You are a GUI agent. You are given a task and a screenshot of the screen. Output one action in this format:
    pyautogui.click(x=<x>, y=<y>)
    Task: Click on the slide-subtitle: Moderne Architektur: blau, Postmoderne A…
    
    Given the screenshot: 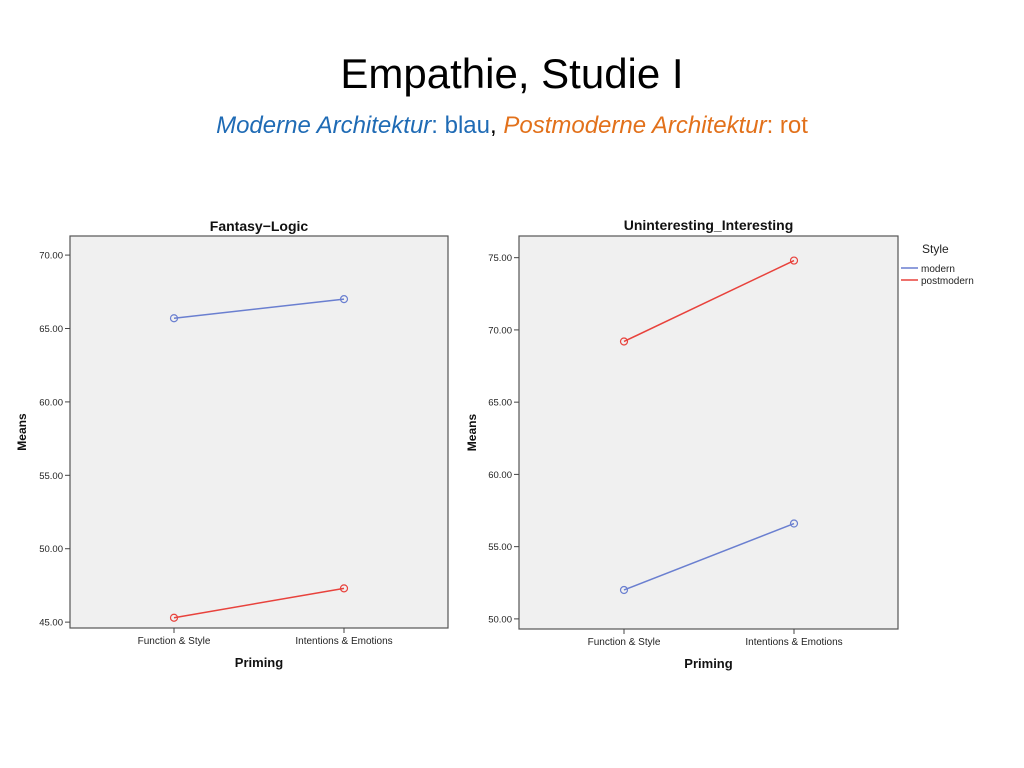 What is the action you would take?
    pyautogui.click(x=512, y=126)
    